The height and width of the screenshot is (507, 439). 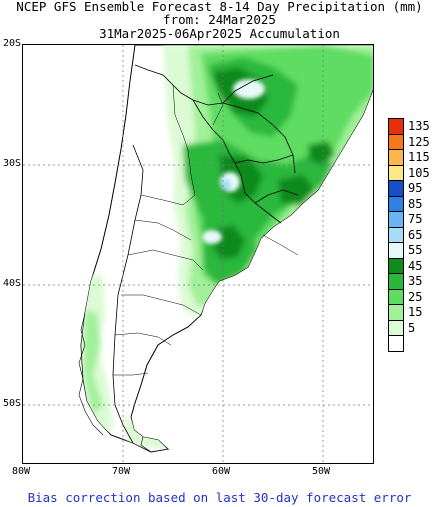 What do you see at coordinates (115, 382) in the screenshot?
I see `coastline-detail` at bounding box center [115, 382].